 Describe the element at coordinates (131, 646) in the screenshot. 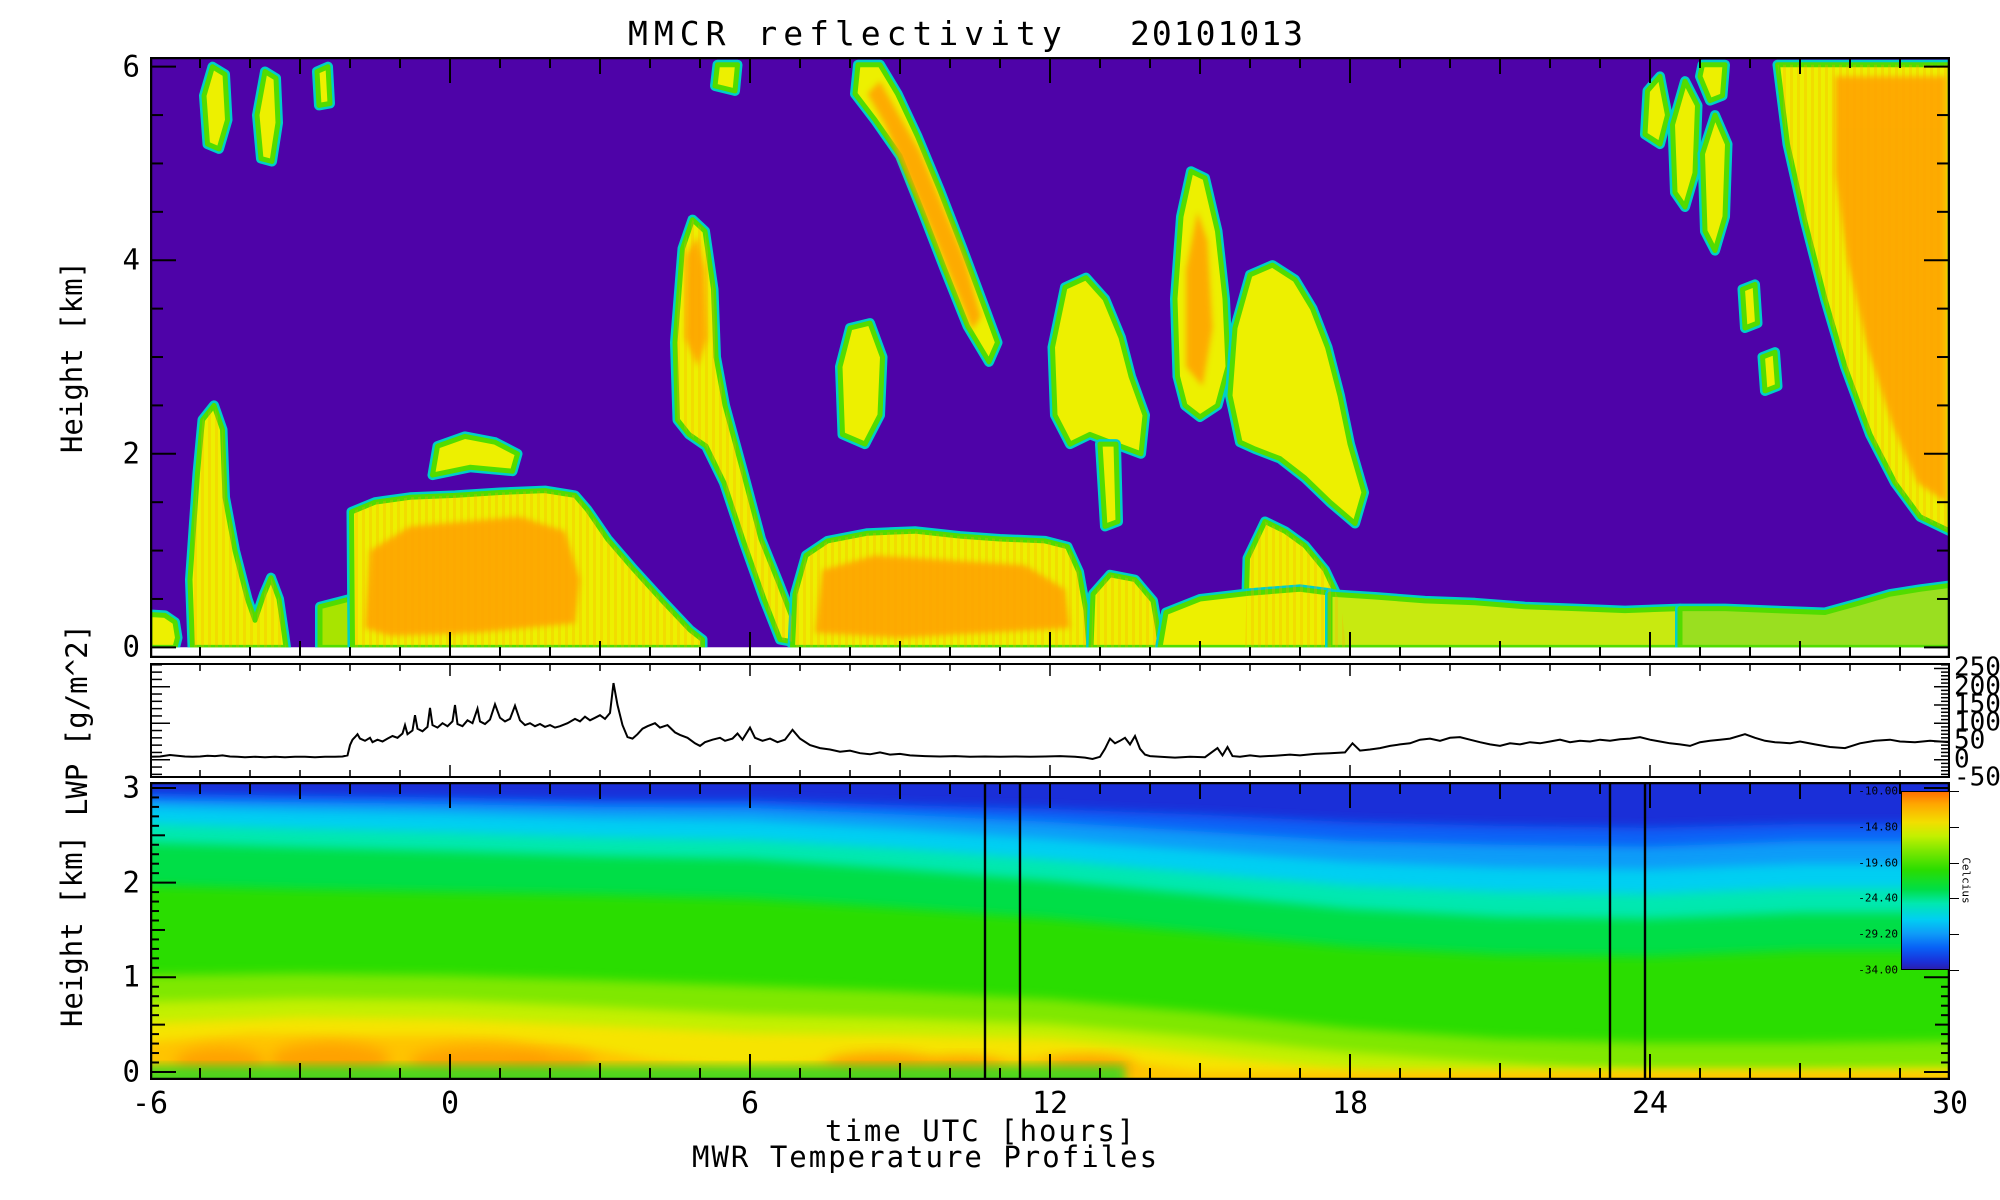

I see `refl-ytick-label: 0` at that location.